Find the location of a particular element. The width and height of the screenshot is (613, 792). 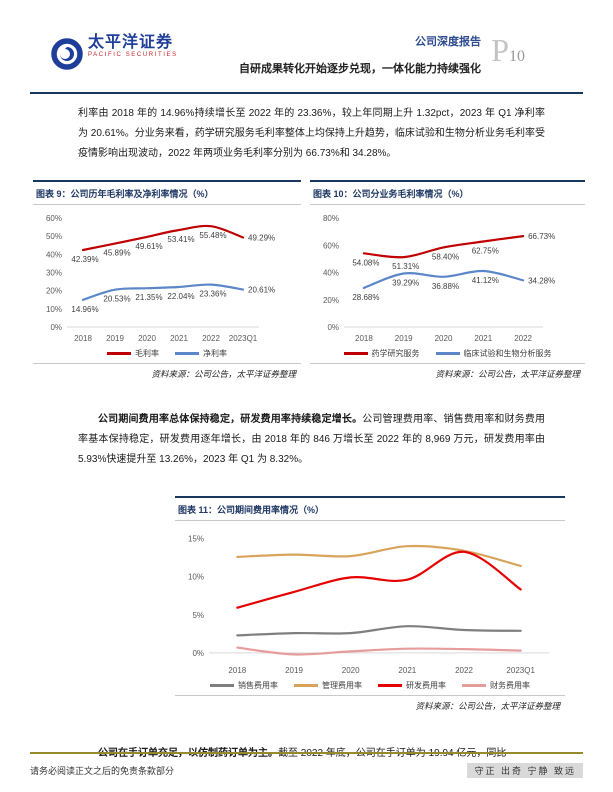

legend-item: 销售费用率 is located at coordinates (244, 685).